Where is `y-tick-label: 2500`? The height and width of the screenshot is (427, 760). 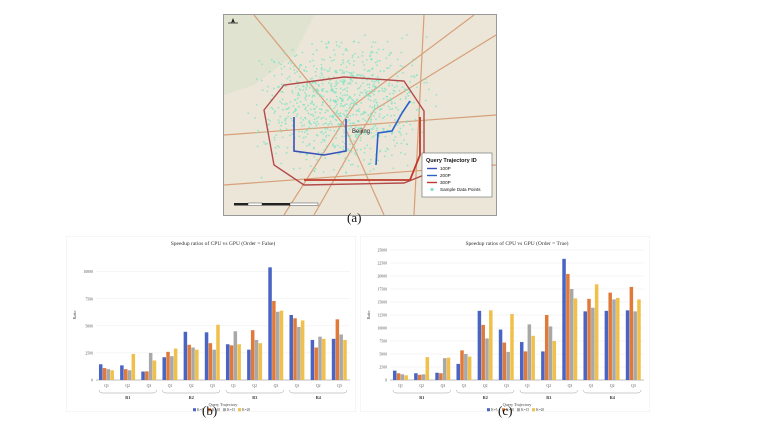
y-tick-label: 2500 is located at coordinates (383, 368).